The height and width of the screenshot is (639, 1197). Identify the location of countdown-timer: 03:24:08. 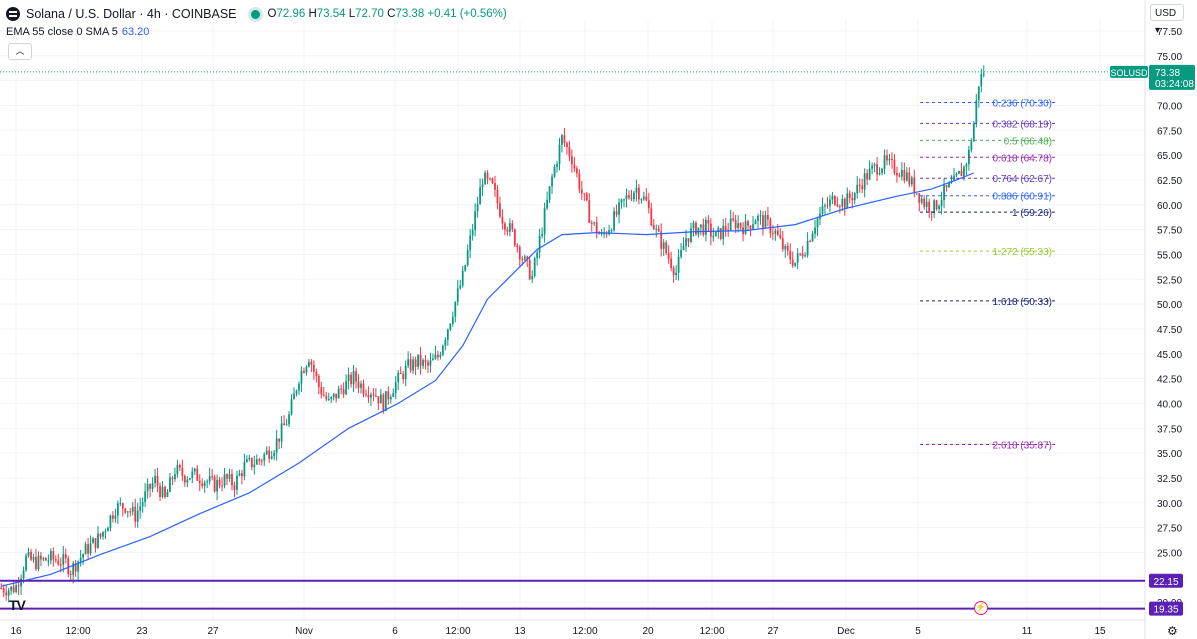
(1174, 84).